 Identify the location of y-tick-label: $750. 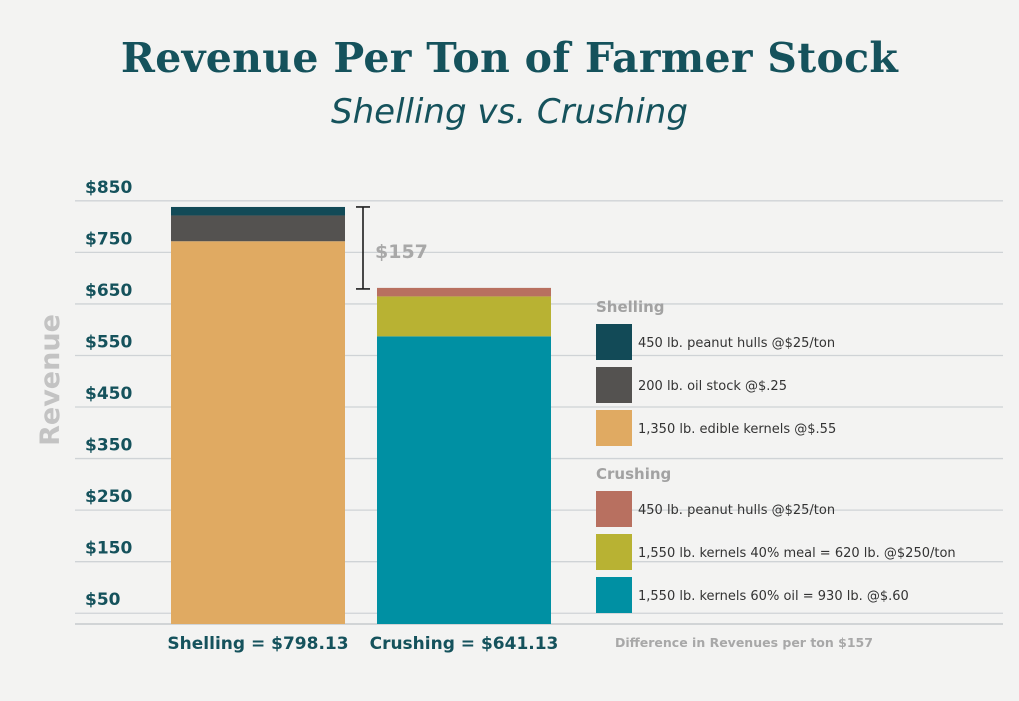
(108, 239).